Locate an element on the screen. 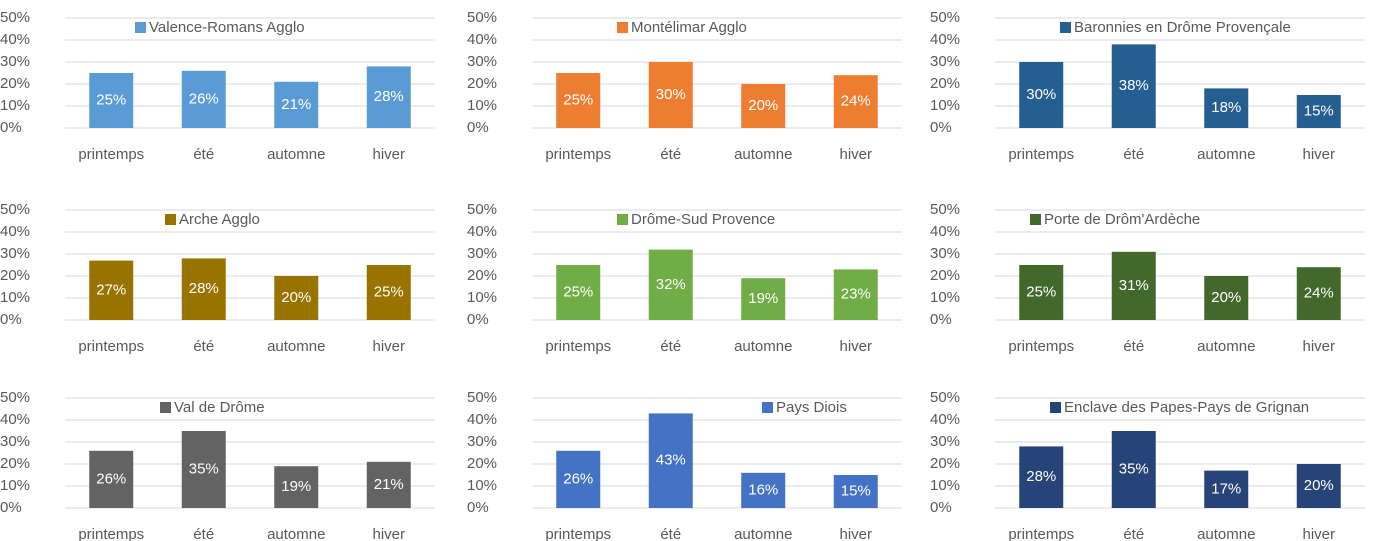 The width and height of the screenshot is (1373, 541). legend: Baronnies en Drôme Provençale is located at coordinates (1175, 27).